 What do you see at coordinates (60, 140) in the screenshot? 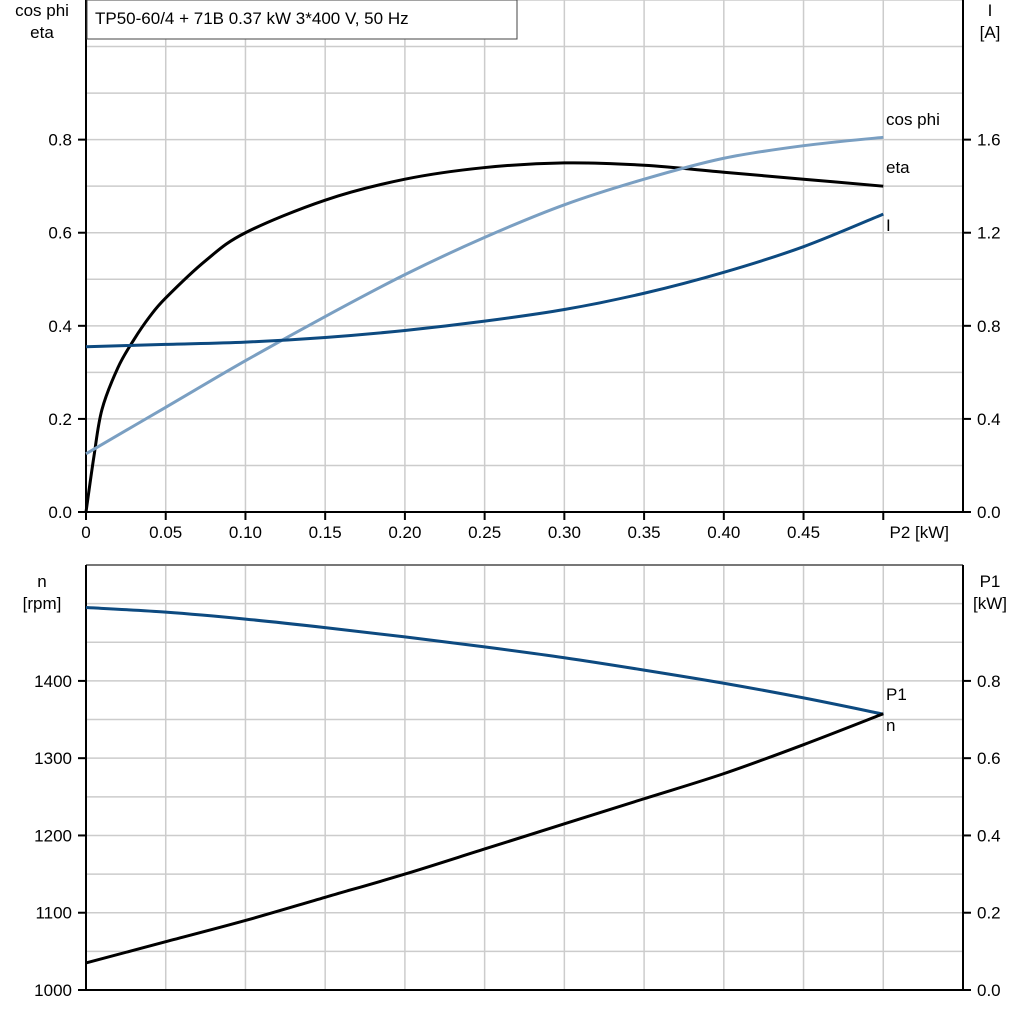
I see `y-tick-label-left: 0.8` at bounding box center [60, 140].